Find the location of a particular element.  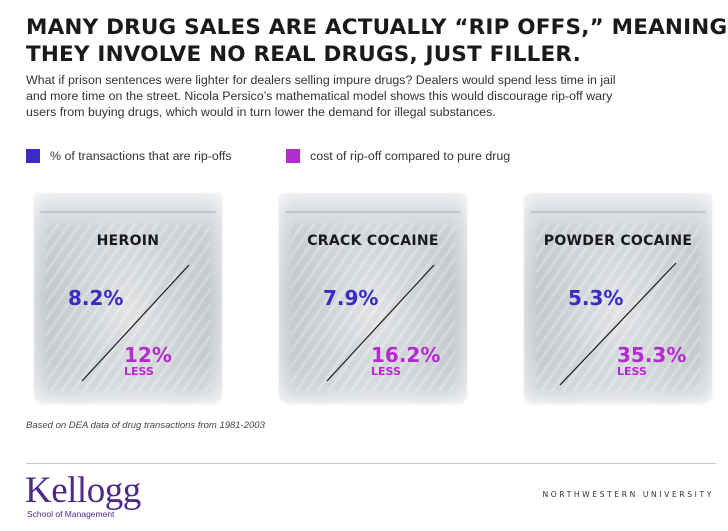

rip-off-value-crack-cocaine: 7.9% is located at coordinates (351, 298).